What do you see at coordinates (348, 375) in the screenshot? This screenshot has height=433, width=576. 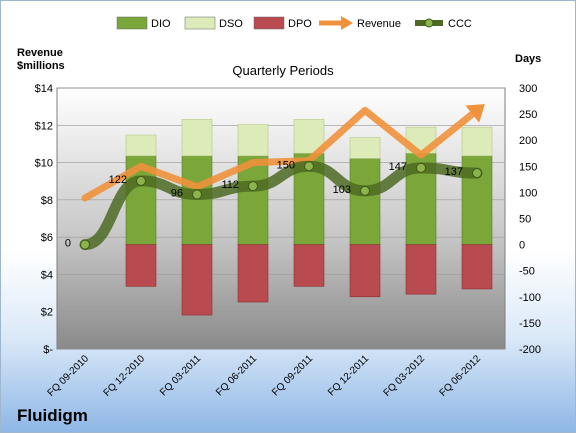 I see `category-label: FQ 12-2011` at bounding box center [348, 375].